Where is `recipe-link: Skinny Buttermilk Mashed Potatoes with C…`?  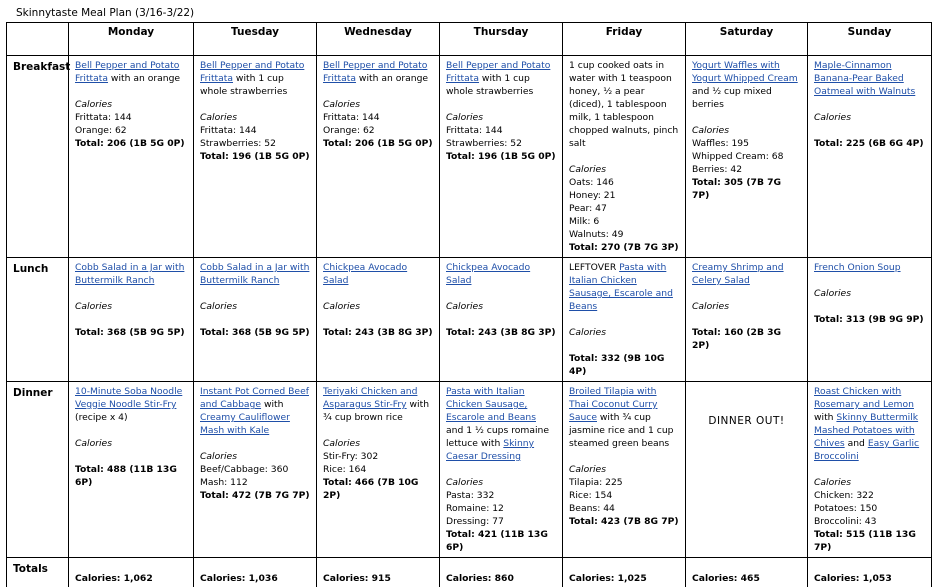
recipe-link: Skinny Buttermilk Mashed Potatoes with C… is located at coordinates (866, 430).